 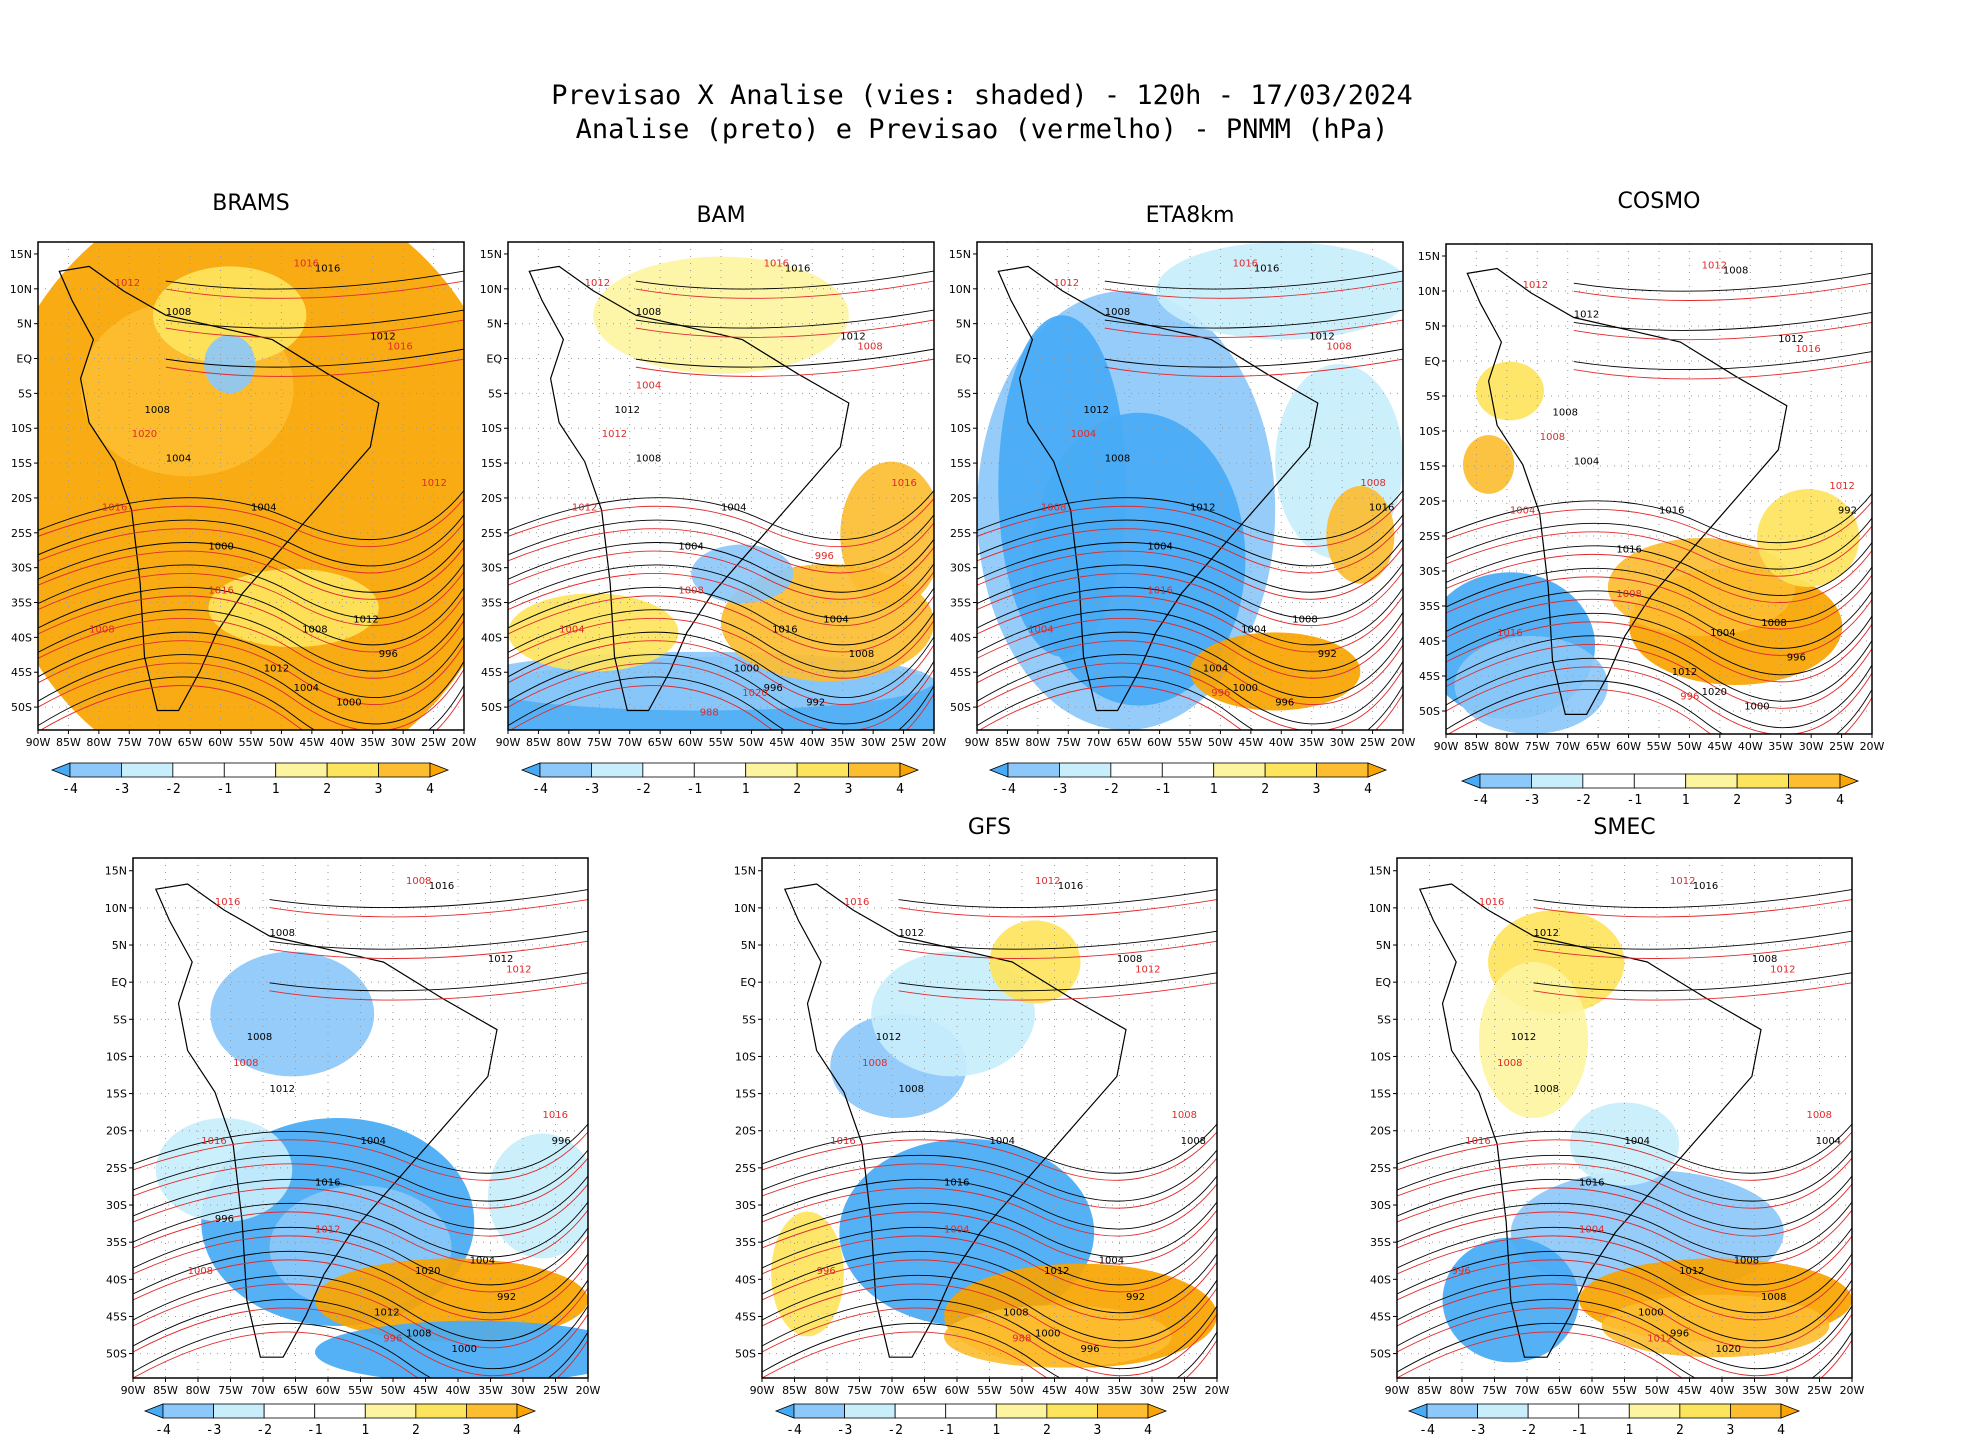 I want to click on y-tick-label: 15S, so click(x=1380, y=1094).